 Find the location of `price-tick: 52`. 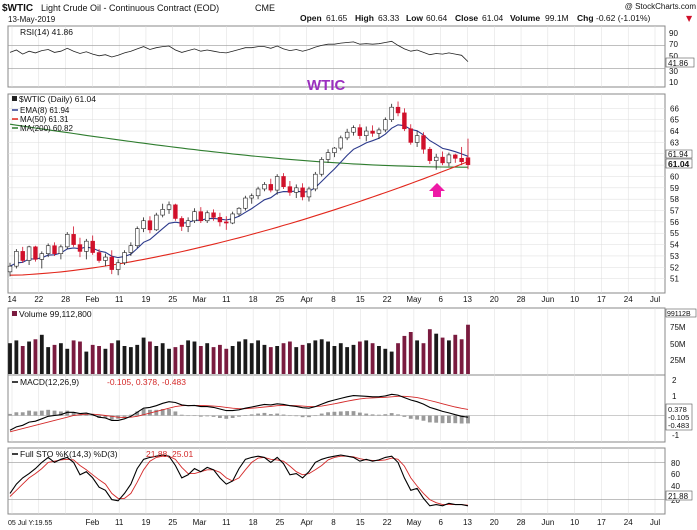

price-tick: 52 is located at coordinates (674, 267).